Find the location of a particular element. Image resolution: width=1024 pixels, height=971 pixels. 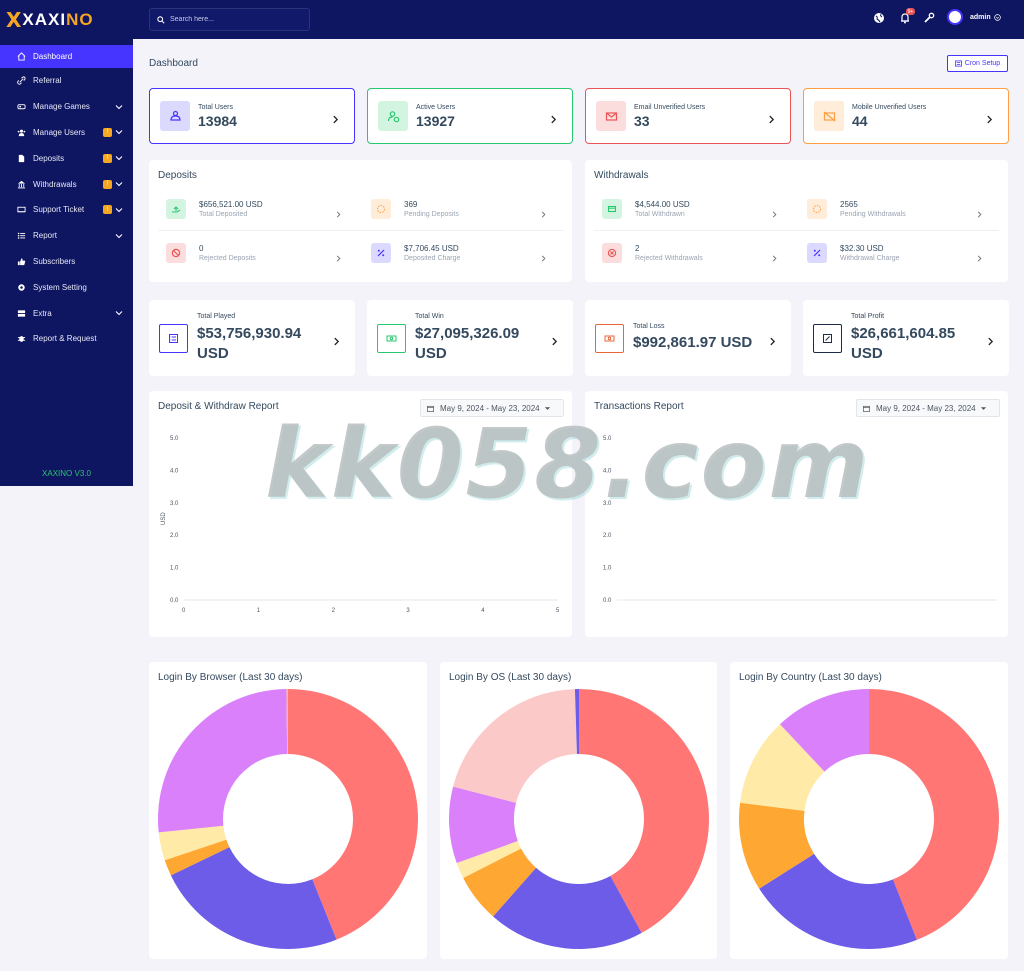

active-users-card: Active Users 13927 is located at coordinates (470, 116).